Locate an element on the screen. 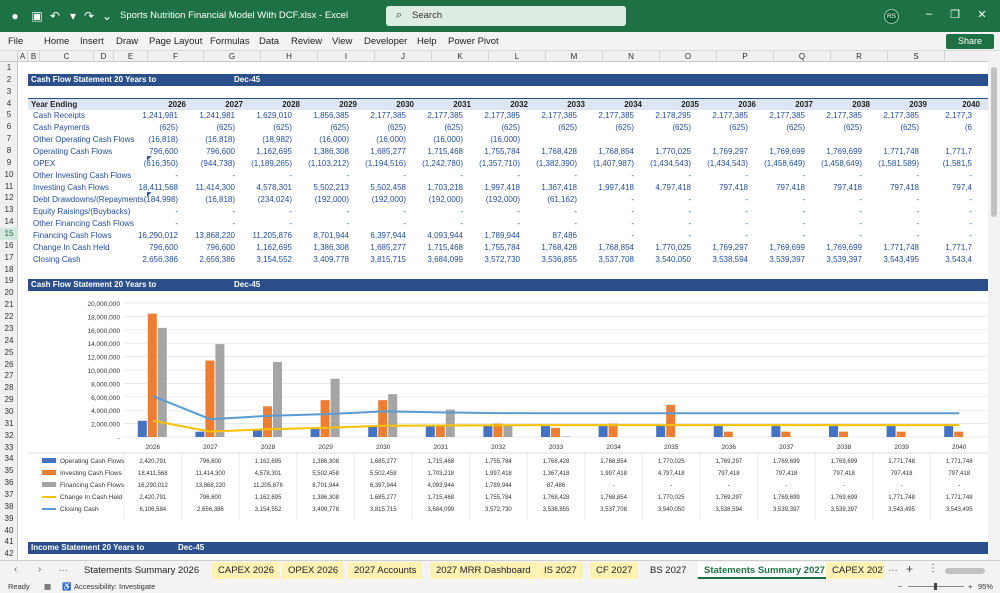 The image size is (1000, 593). column-header-c: C is located at coordinates (67, 56).